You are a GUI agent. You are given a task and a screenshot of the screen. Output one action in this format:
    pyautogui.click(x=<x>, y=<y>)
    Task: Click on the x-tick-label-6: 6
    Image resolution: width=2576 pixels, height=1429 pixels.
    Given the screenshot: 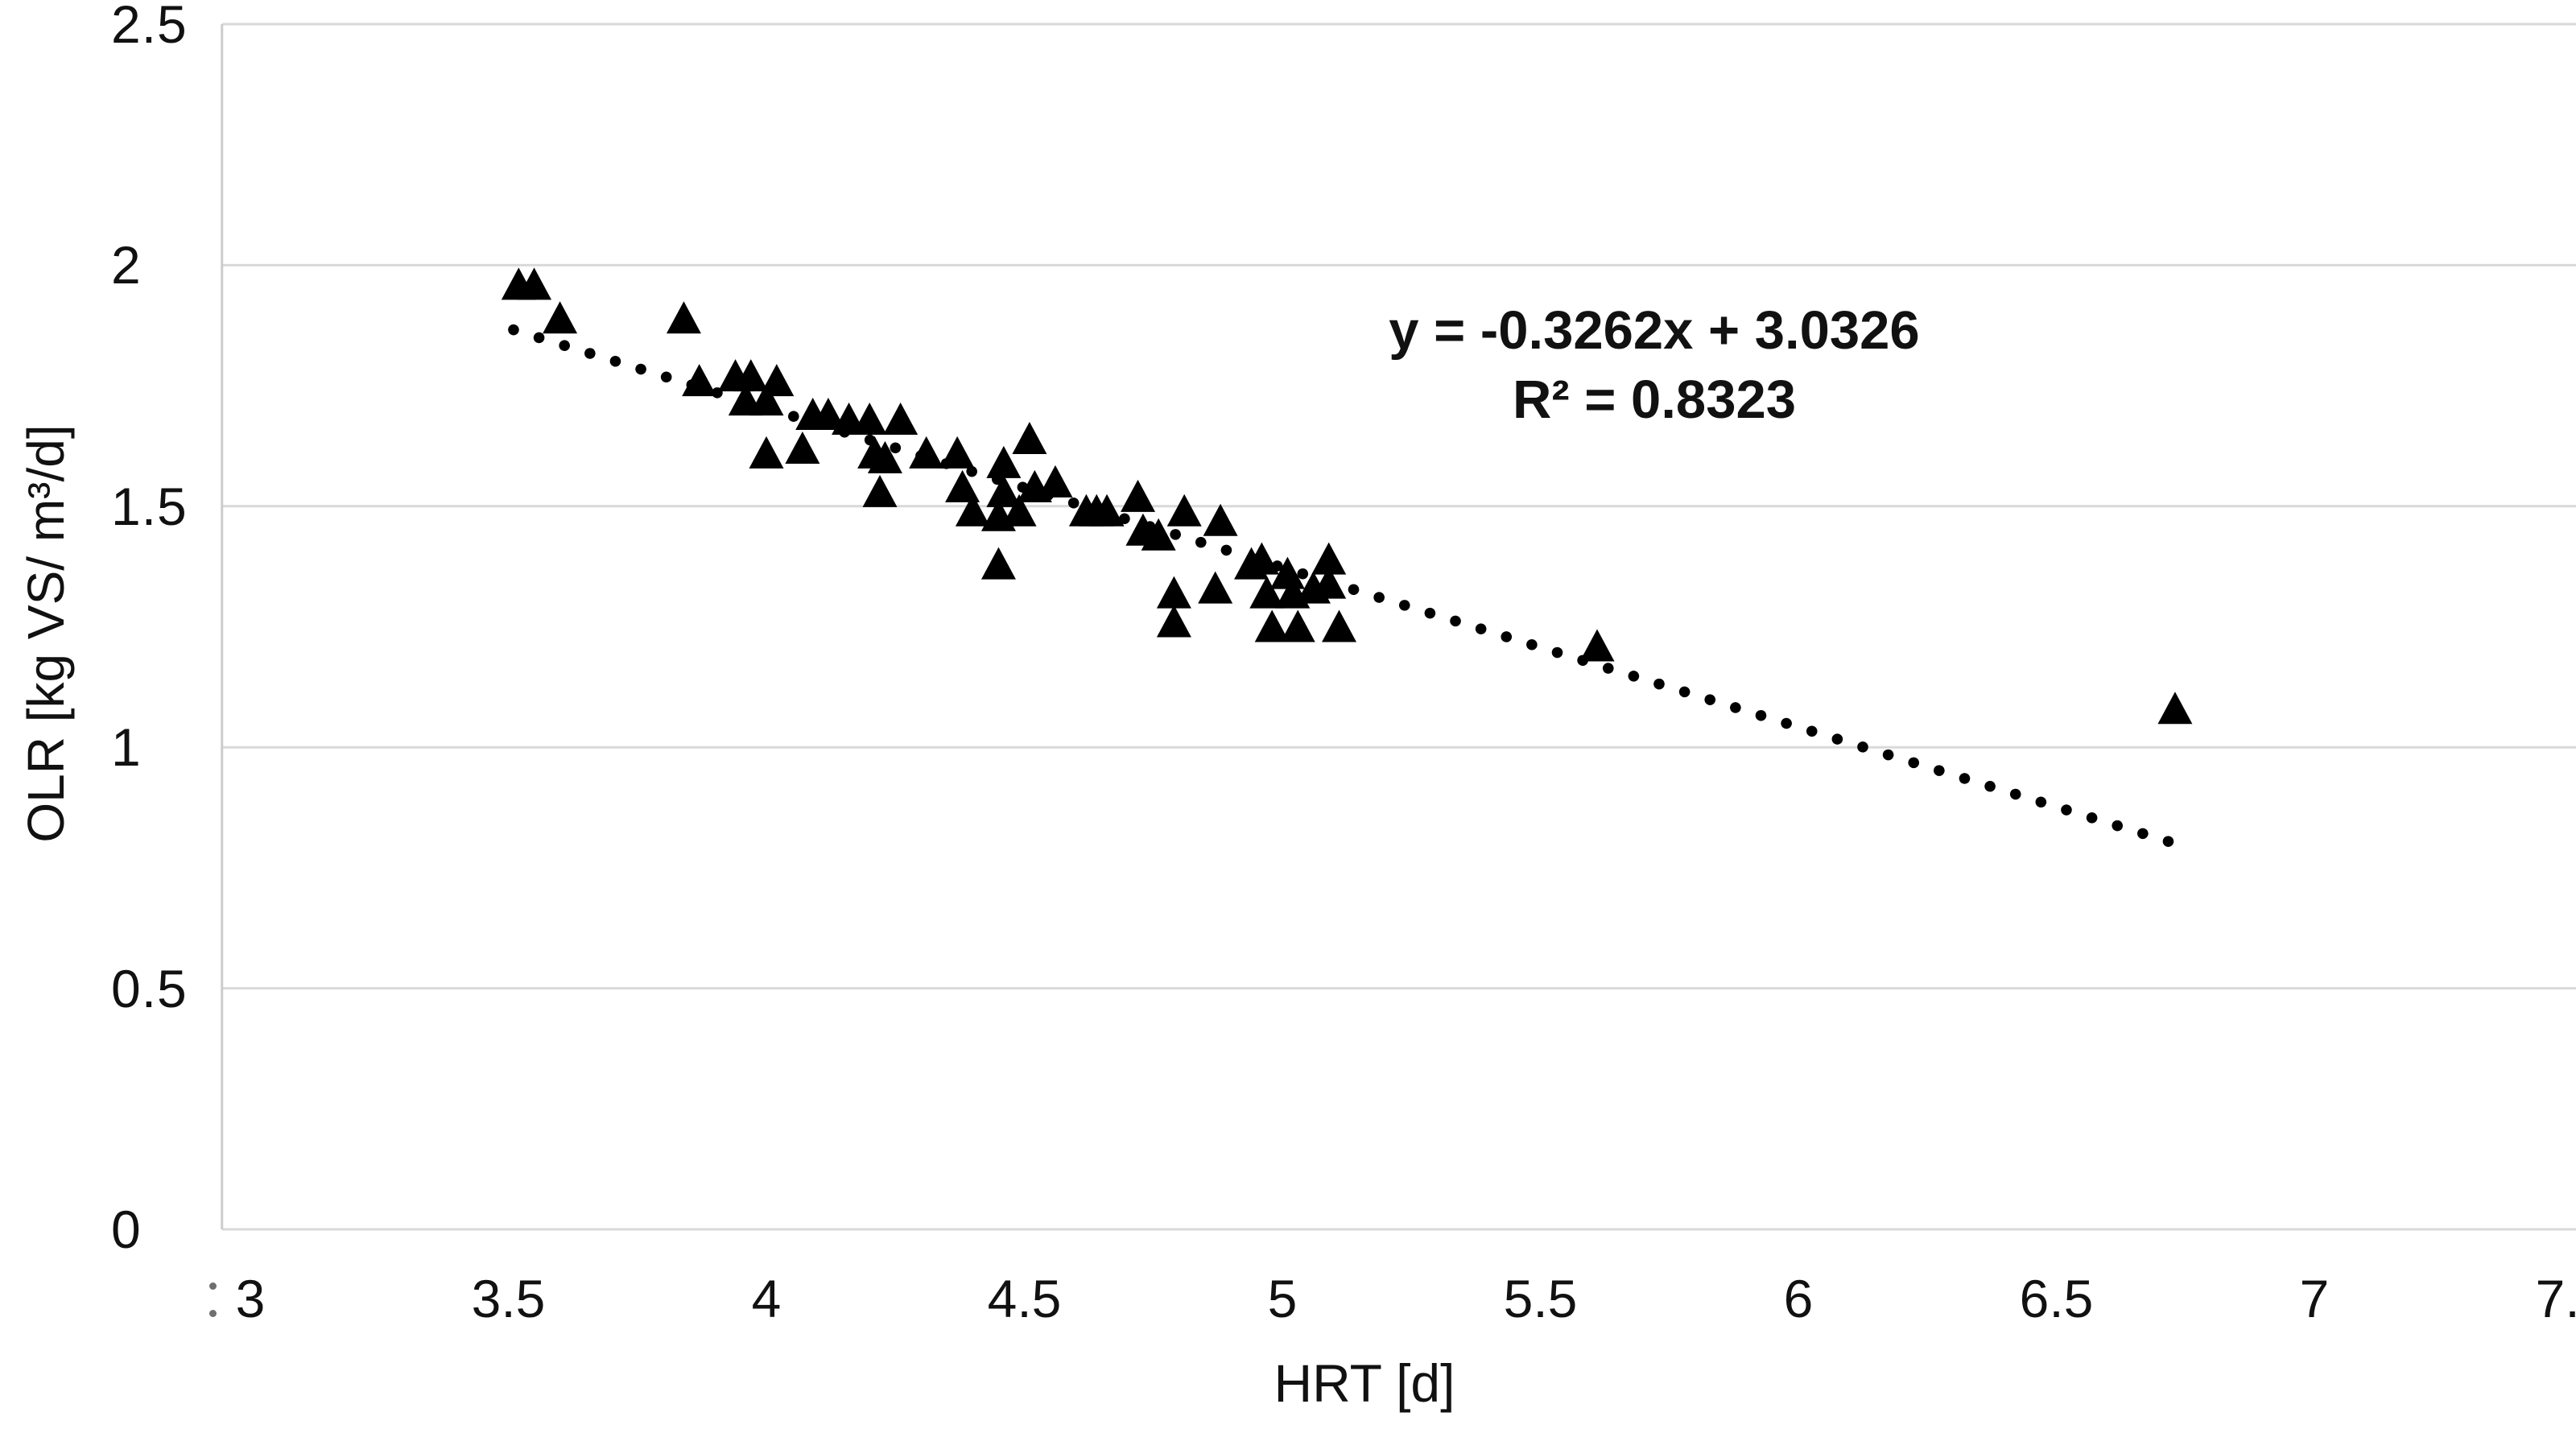 What is the action you would take?
    pyautogui.click(x=1798, y=1298)
    